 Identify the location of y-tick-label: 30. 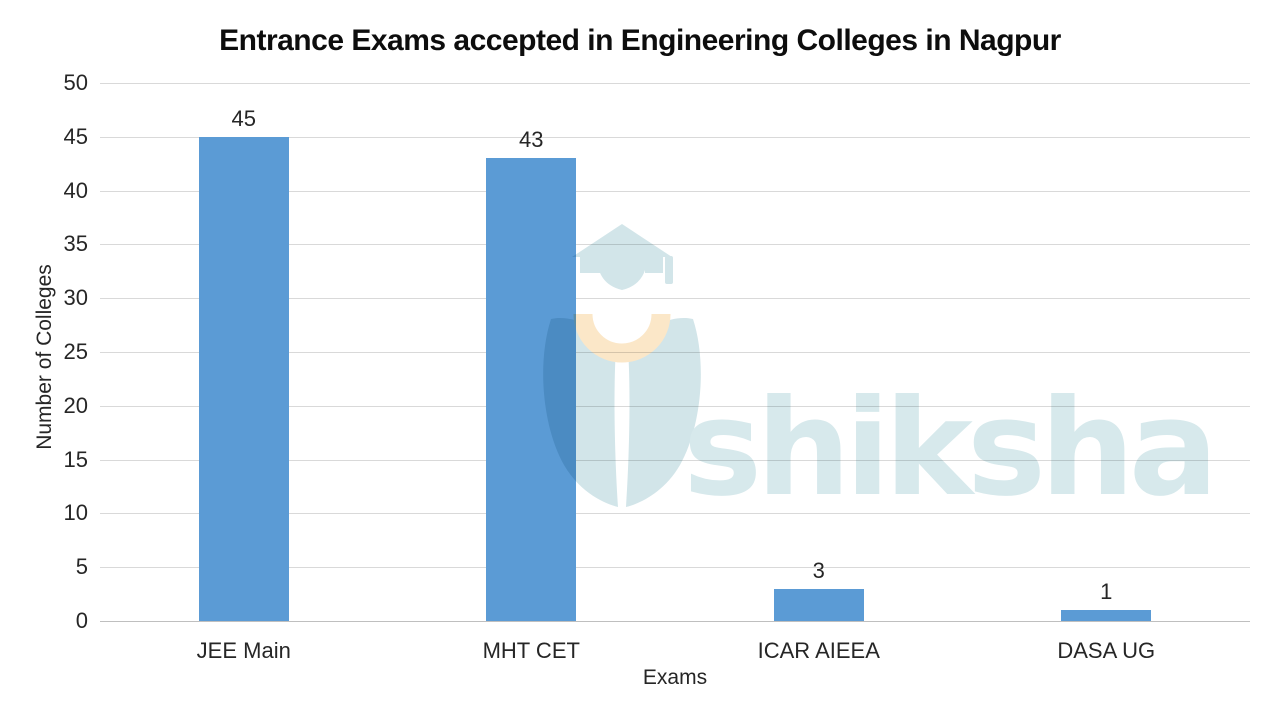
(75, 298).